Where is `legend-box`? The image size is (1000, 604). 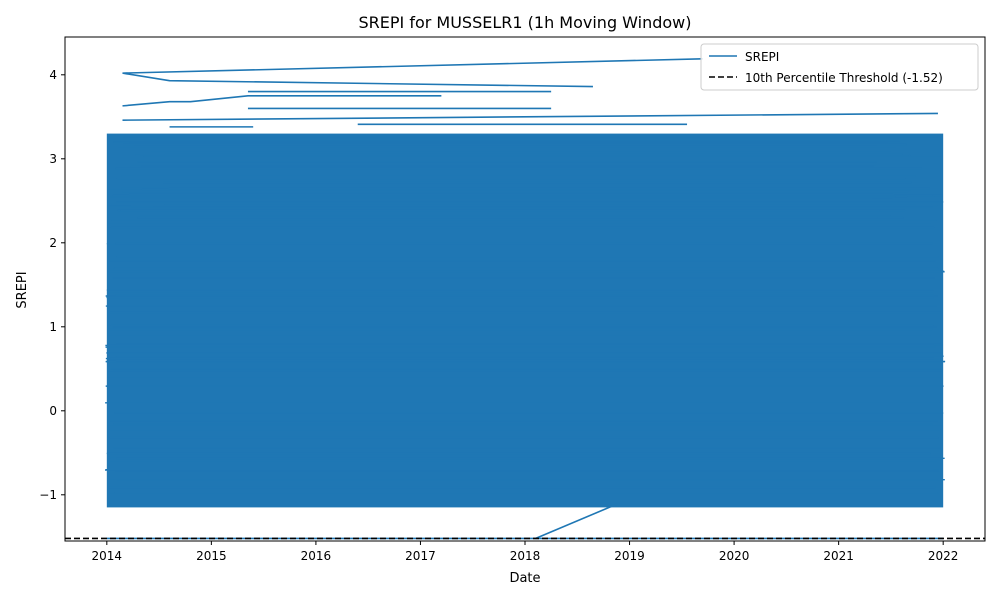 legend-box is located at coordinates (839, 67).